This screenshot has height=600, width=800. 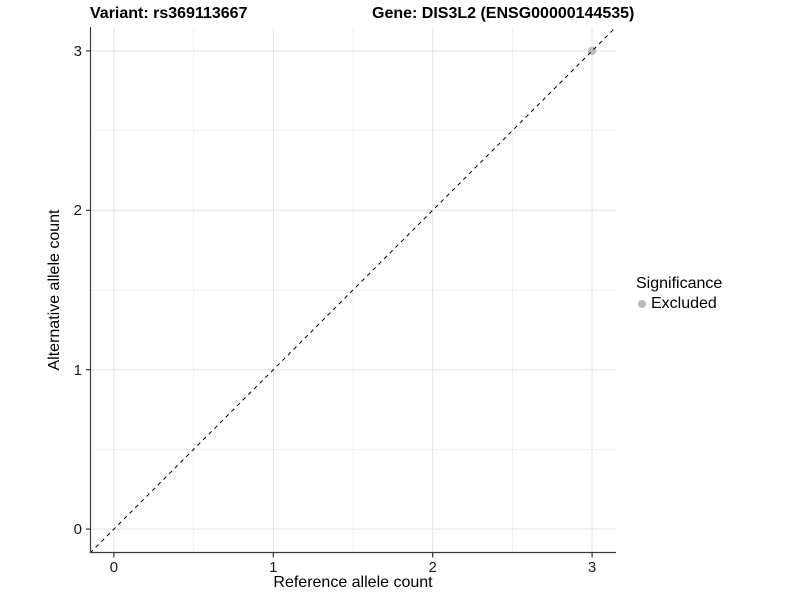 I want to click on gene-title: Gene: DIS3L2 (ENSG00000144535), so click(x=503, y=13).